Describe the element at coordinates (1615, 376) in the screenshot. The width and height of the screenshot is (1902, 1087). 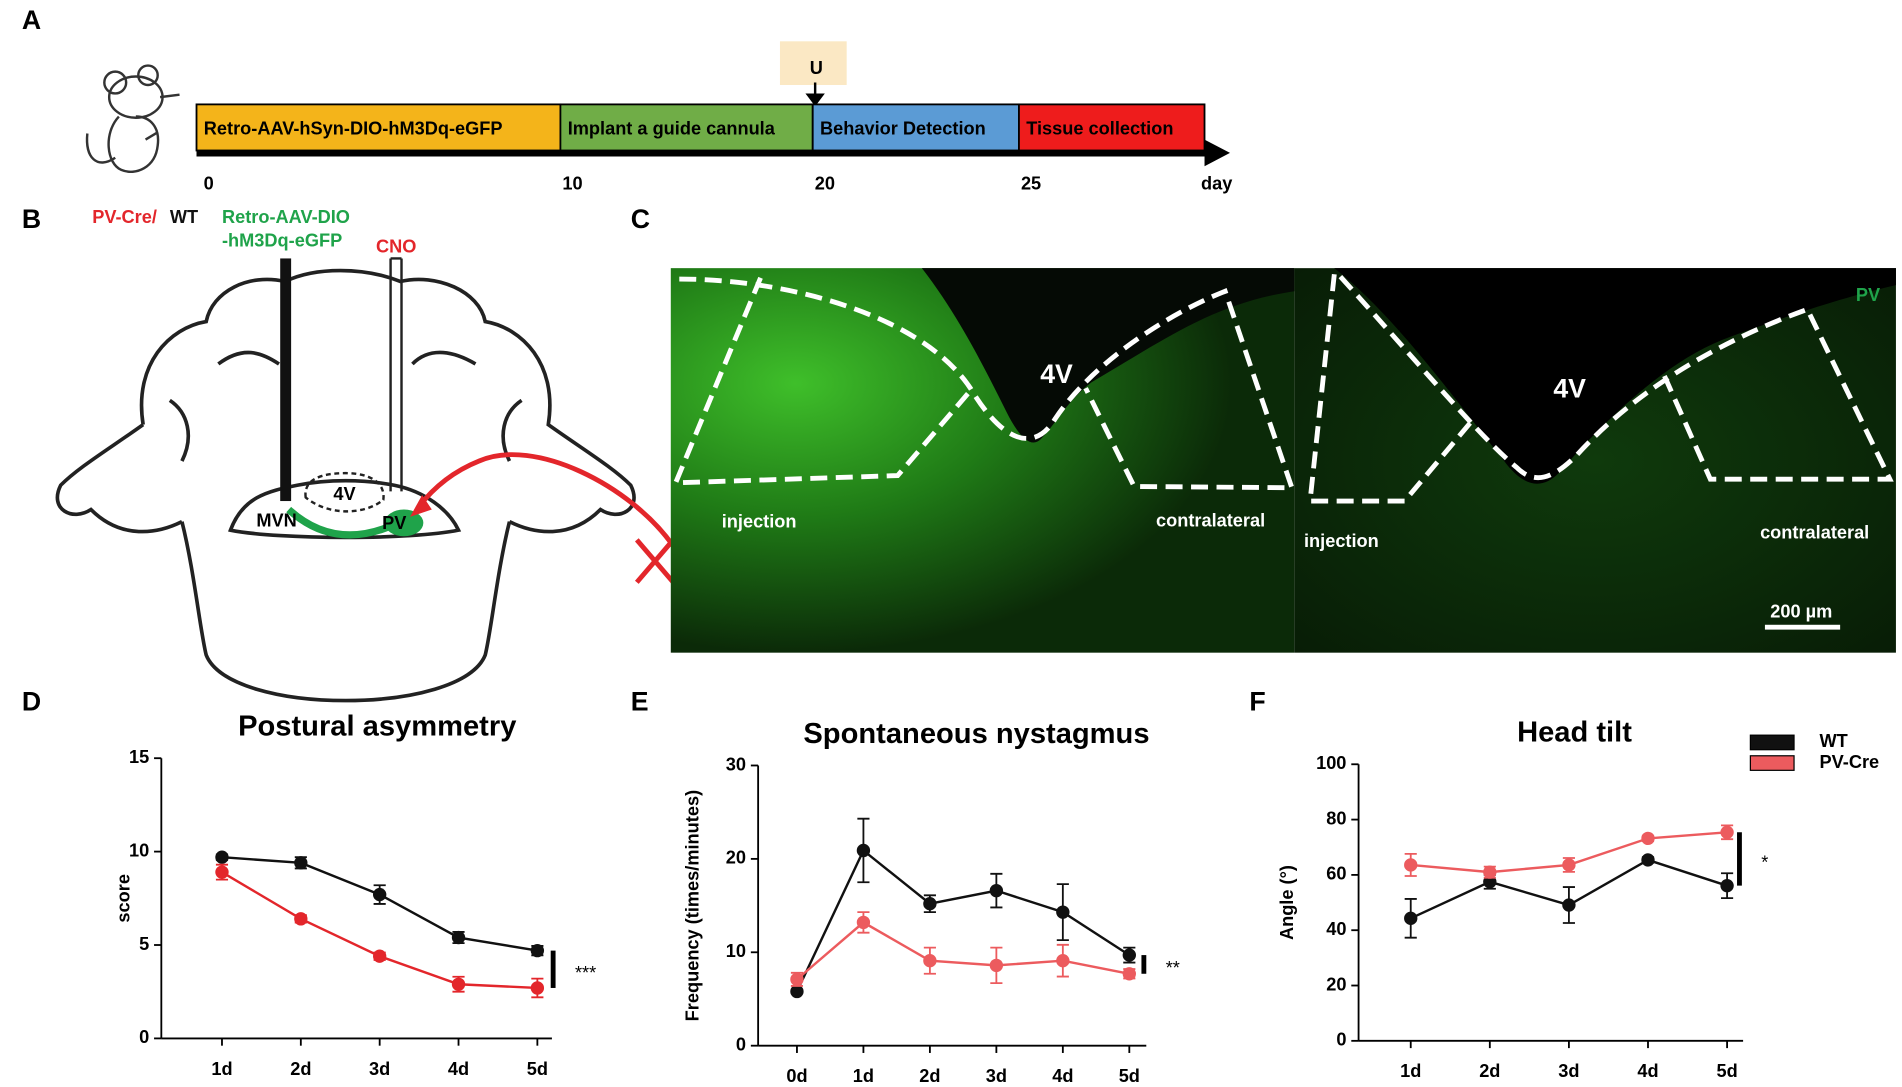
I see `ventricle` at that location.